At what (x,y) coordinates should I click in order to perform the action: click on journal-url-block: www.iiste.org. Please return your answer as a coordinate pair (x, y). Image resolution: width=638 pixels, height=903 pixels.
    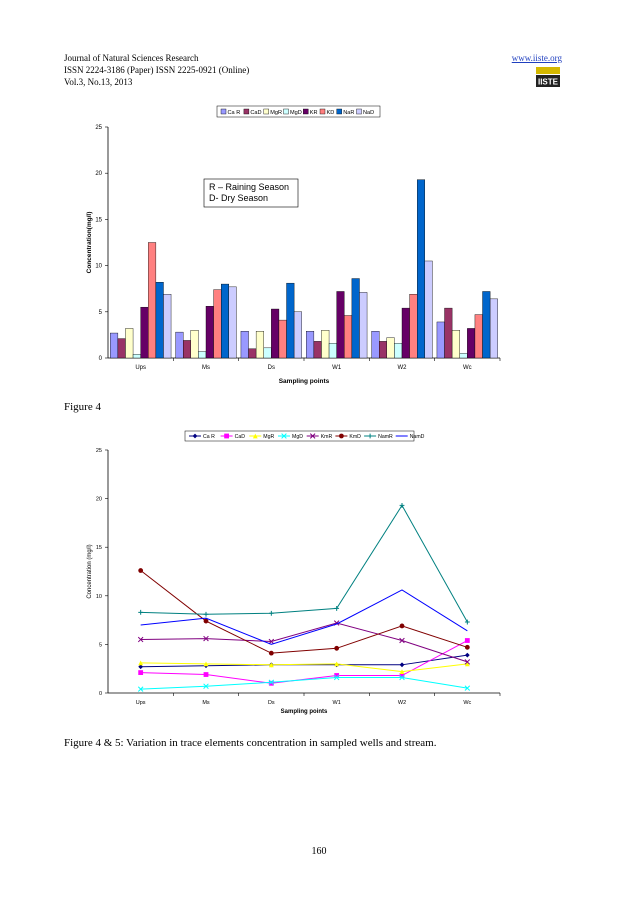
    Looking at the image, I should click on (537, 58).